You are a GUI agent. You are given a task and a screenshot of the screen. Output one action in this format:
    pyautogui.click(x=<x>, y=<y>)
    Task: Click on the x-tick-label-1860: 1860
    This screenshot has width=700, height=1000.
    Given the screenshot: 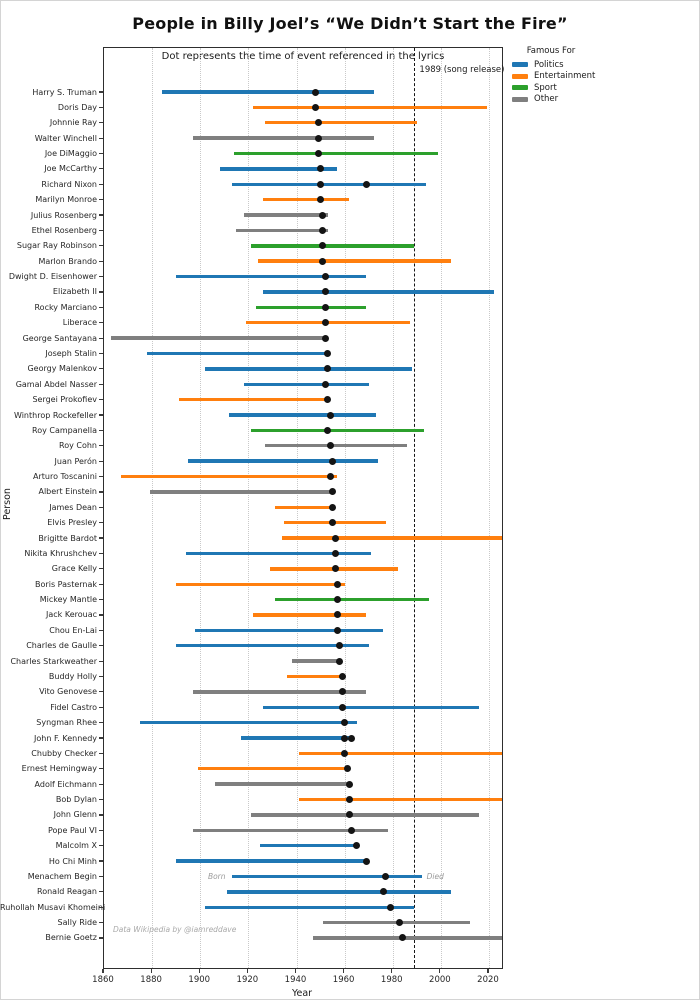 What is the action you would take?
    pyautogui.click(x=103, y=980)
    